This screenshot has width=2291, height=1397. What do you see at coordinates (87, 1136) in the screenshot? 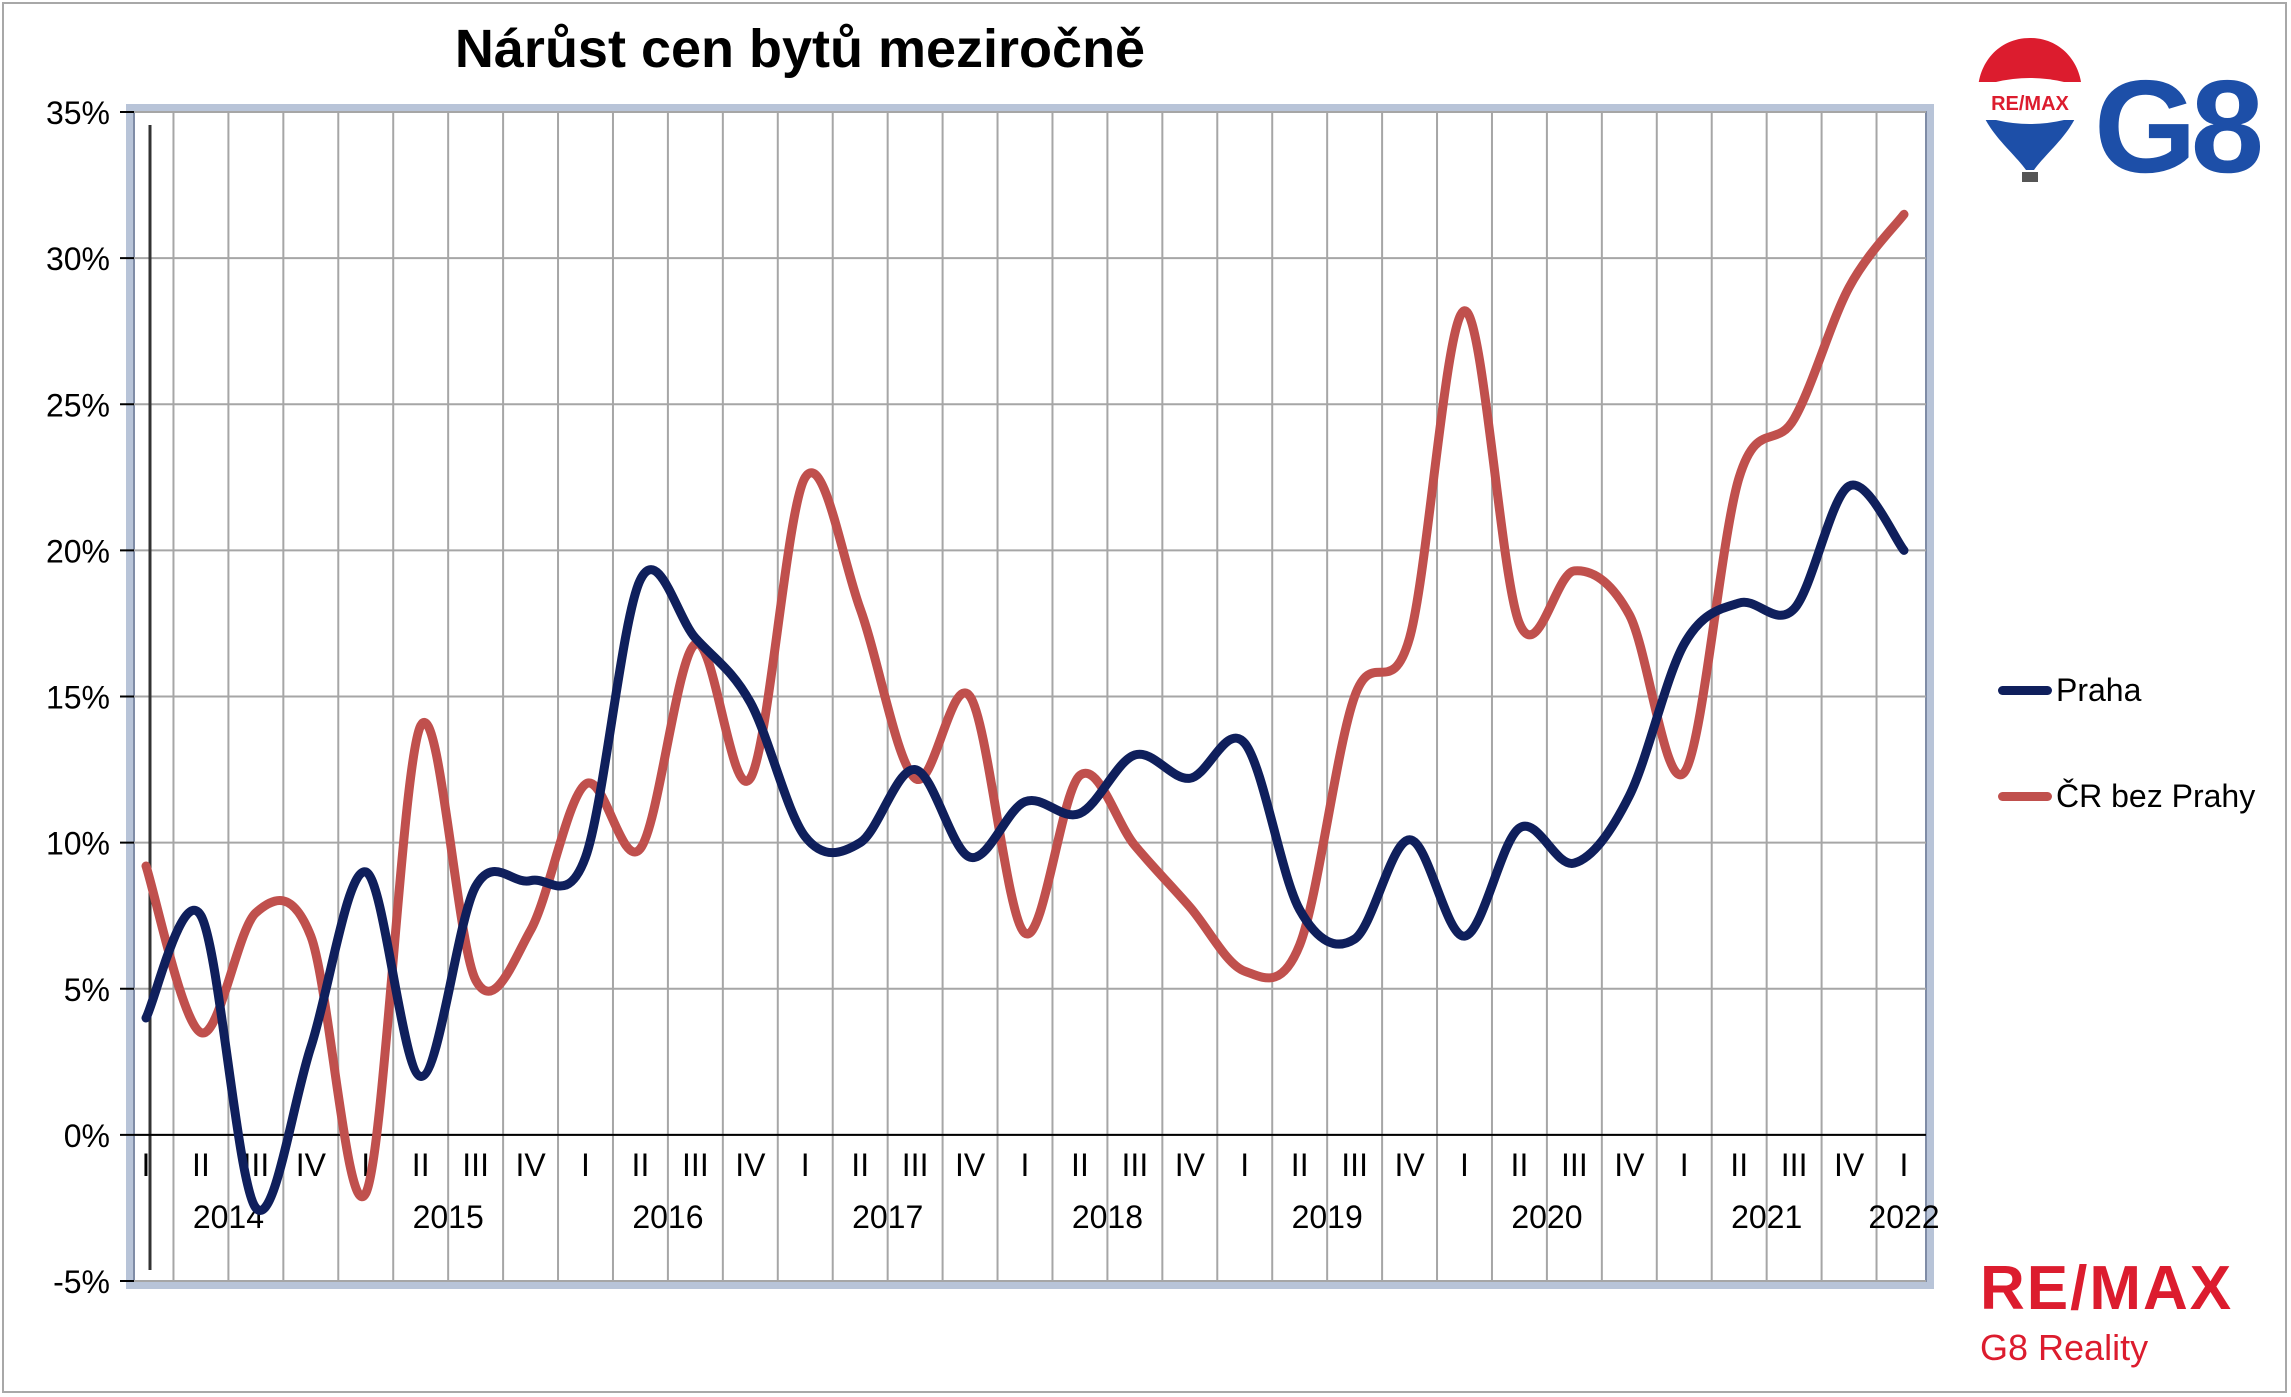
I see `y-tick-label: 0%` at bounding box center [87, 1136].